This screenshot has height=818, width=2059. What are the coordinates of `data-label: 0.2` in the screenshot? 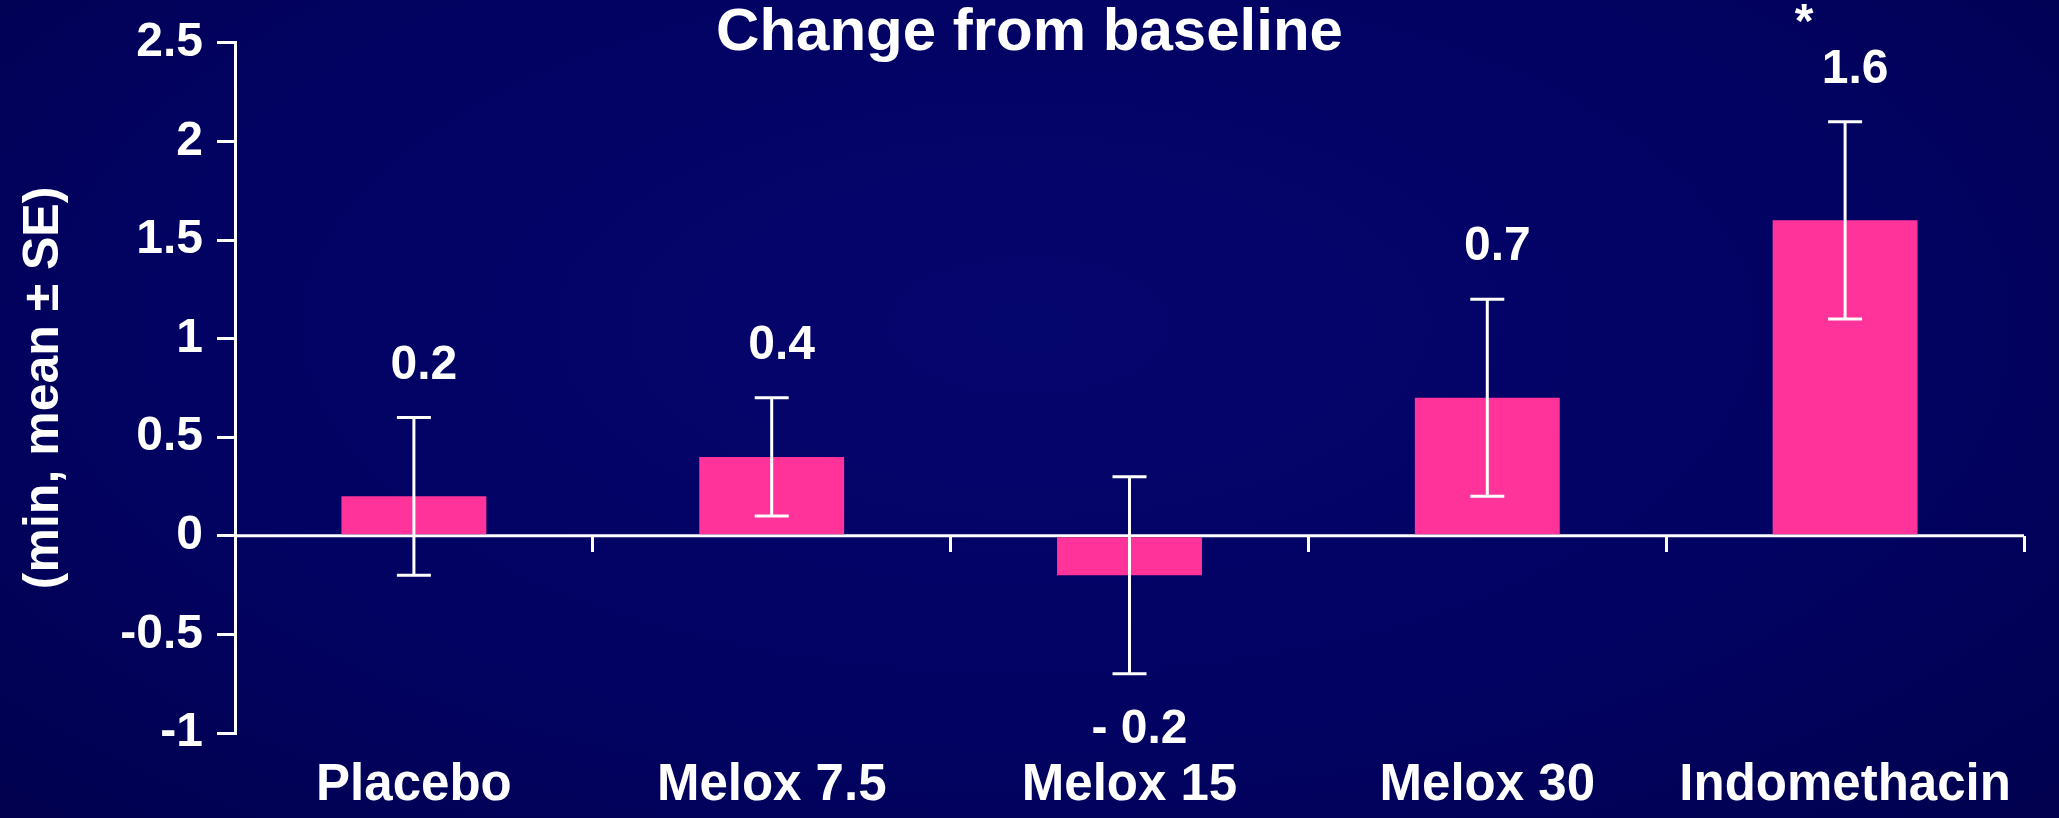 It's located at (424, 362).